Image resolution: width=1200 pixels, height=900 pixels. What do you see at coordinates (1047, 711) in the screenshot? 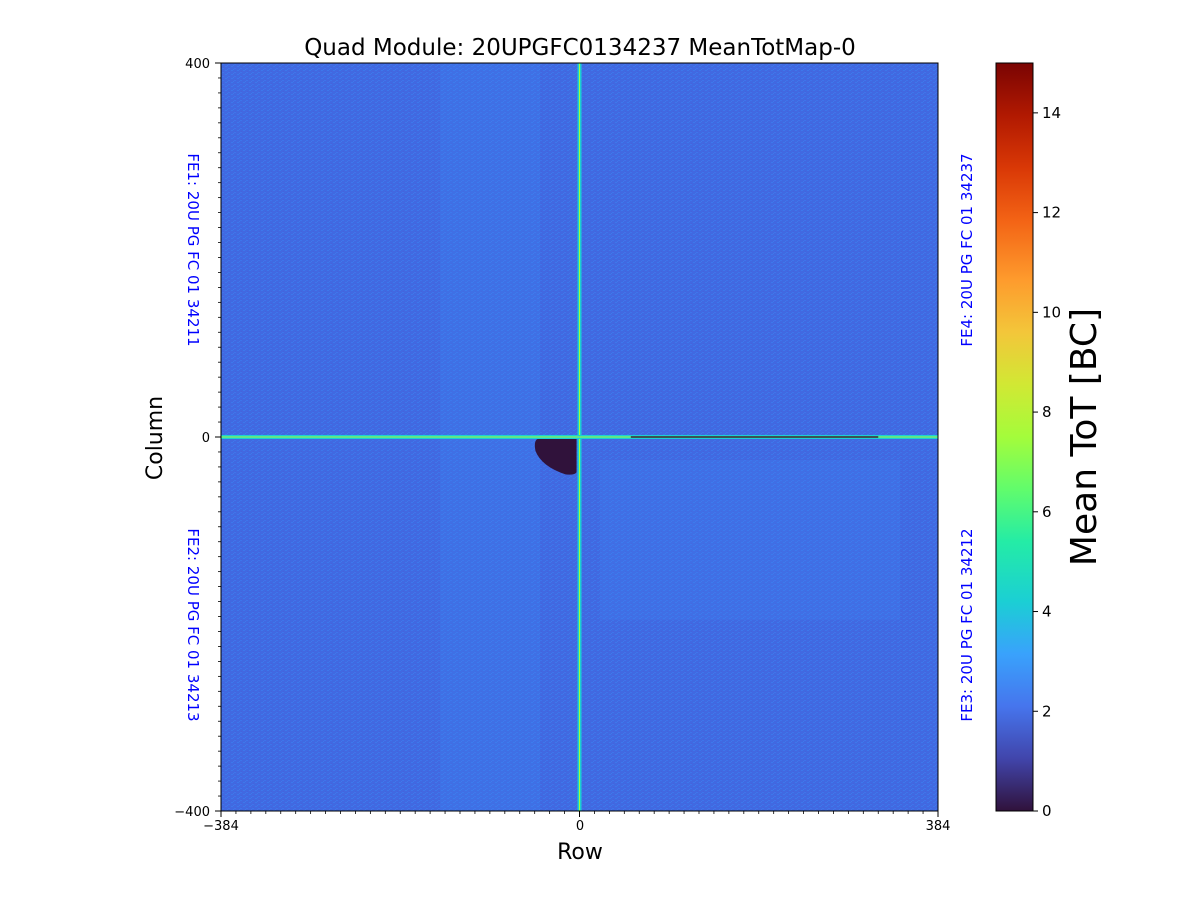
I see `colorbar-tick-label-1: 2` at bounding box center [1047, 711].